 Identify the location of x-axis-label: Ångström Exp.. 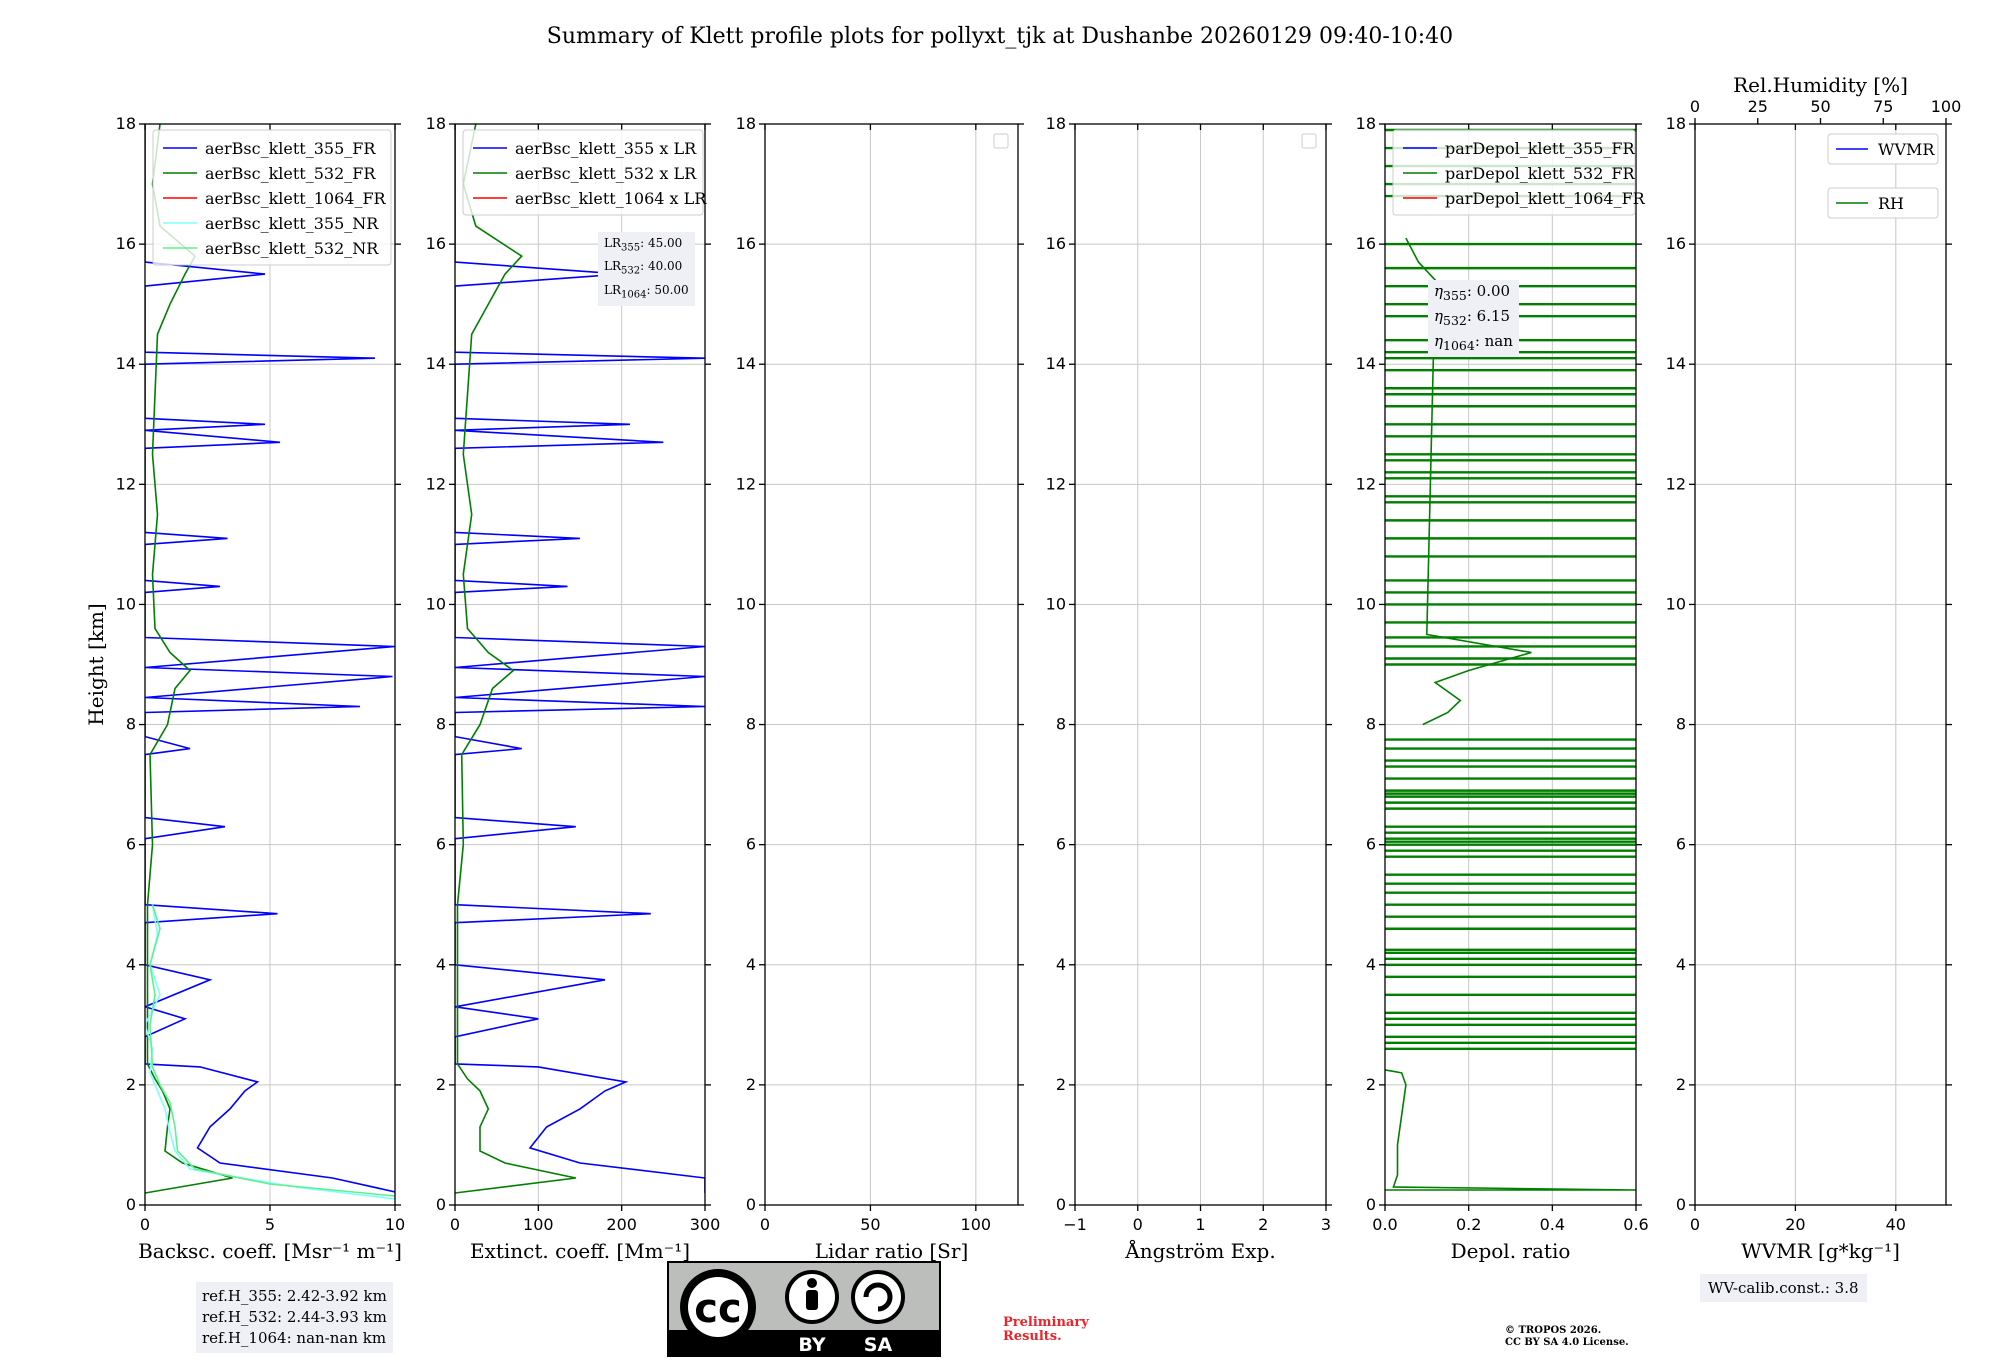
(1199, 1250).